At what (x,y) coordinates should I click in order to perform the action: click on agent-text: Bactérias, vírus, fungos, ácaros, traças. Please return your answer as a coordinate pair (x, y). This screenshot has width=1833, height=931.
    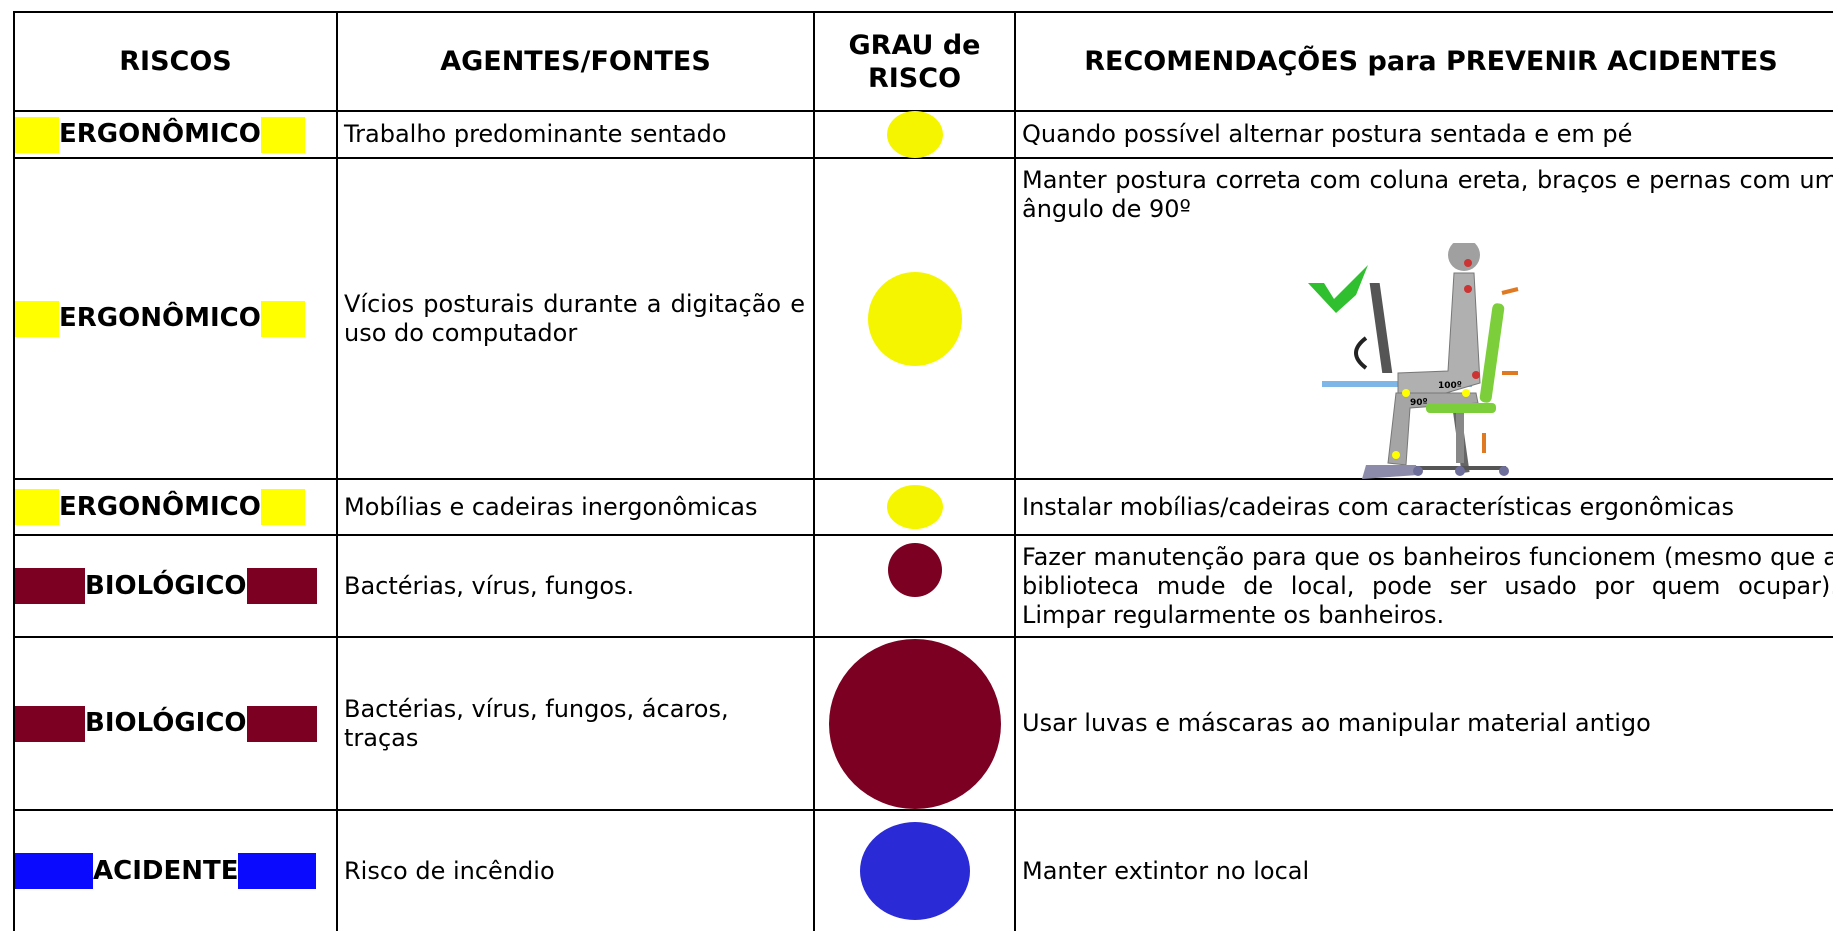
    Looking at the image, I should click on (536, 723).